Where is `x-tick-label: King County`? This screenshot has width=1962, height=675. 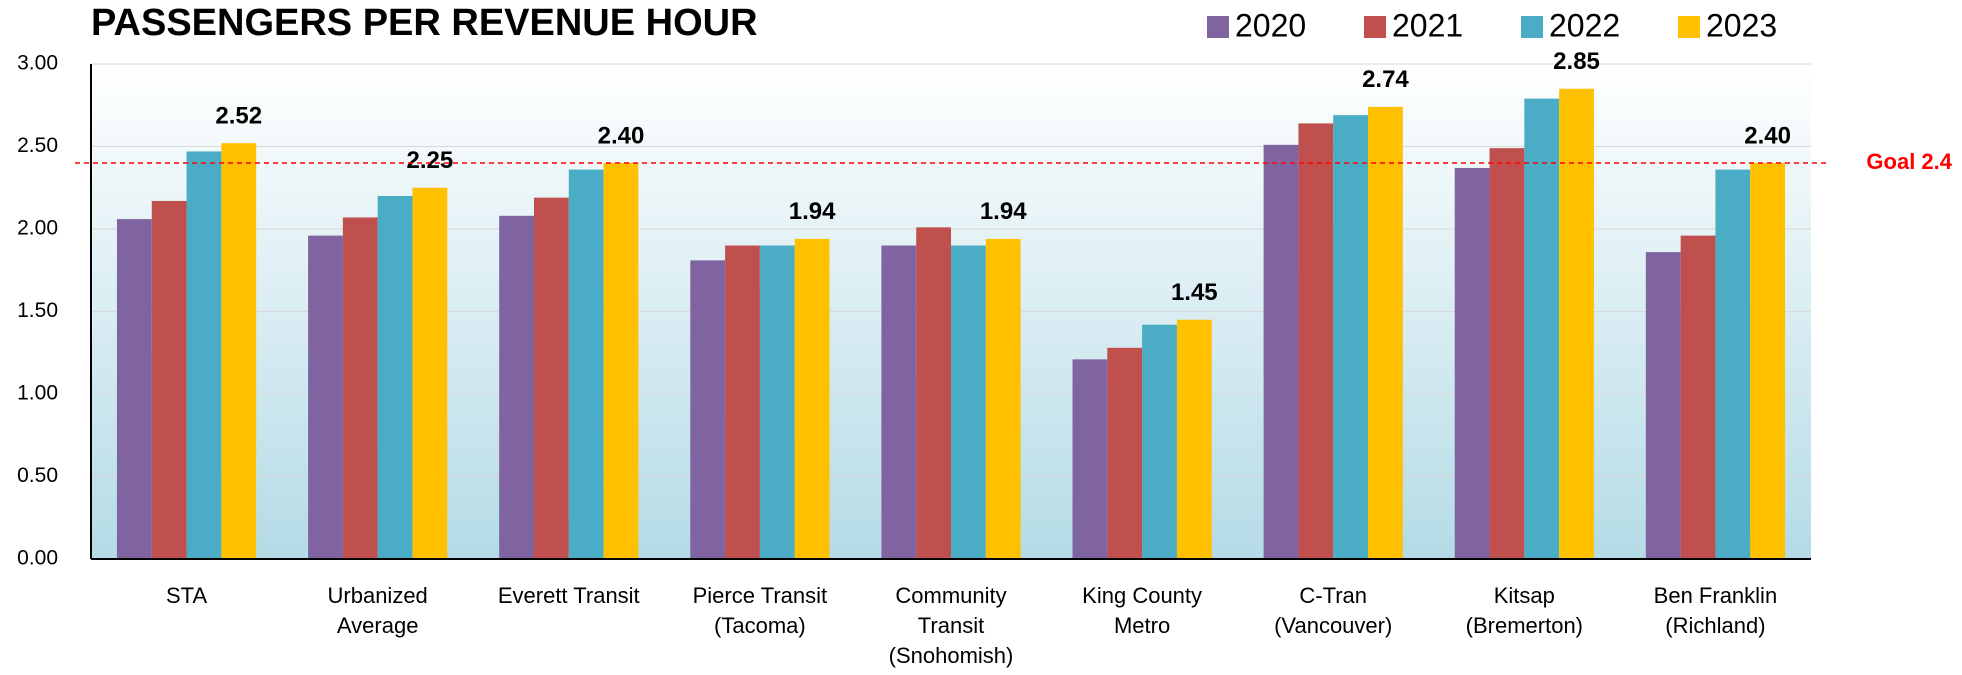
x-tick-label: King County is located at coordinates (1142, 595).